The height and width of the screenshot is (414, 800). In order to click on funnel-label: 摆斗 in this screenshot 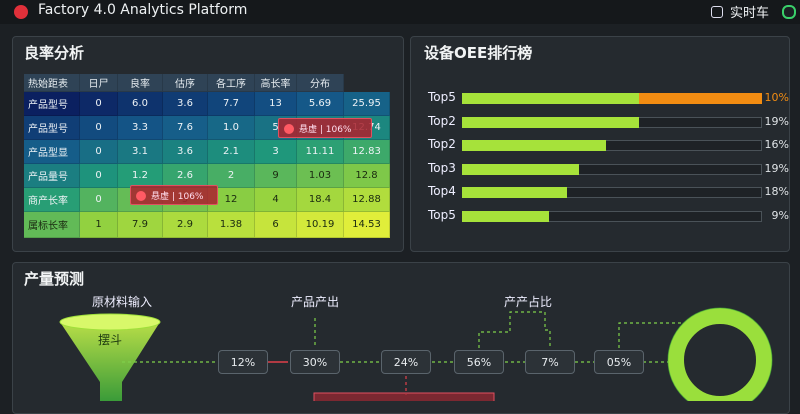, I will do `click(110, 340)`.